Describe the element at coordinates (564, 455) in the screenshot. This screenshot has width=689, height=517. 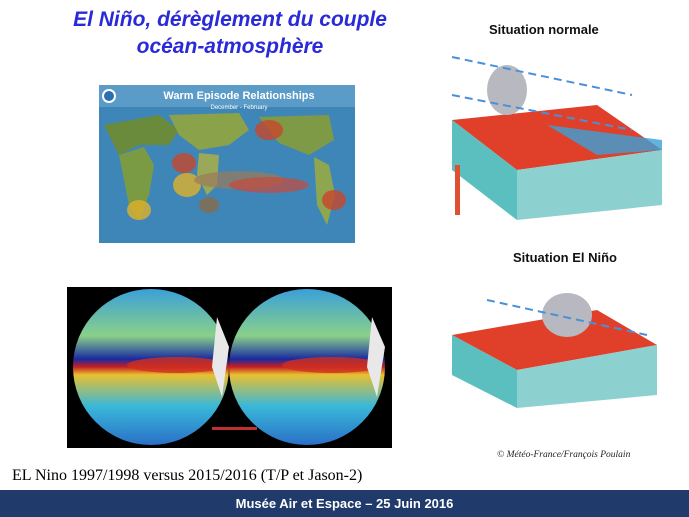
I see `credit: © Météo-France/François Poulain` at that location.